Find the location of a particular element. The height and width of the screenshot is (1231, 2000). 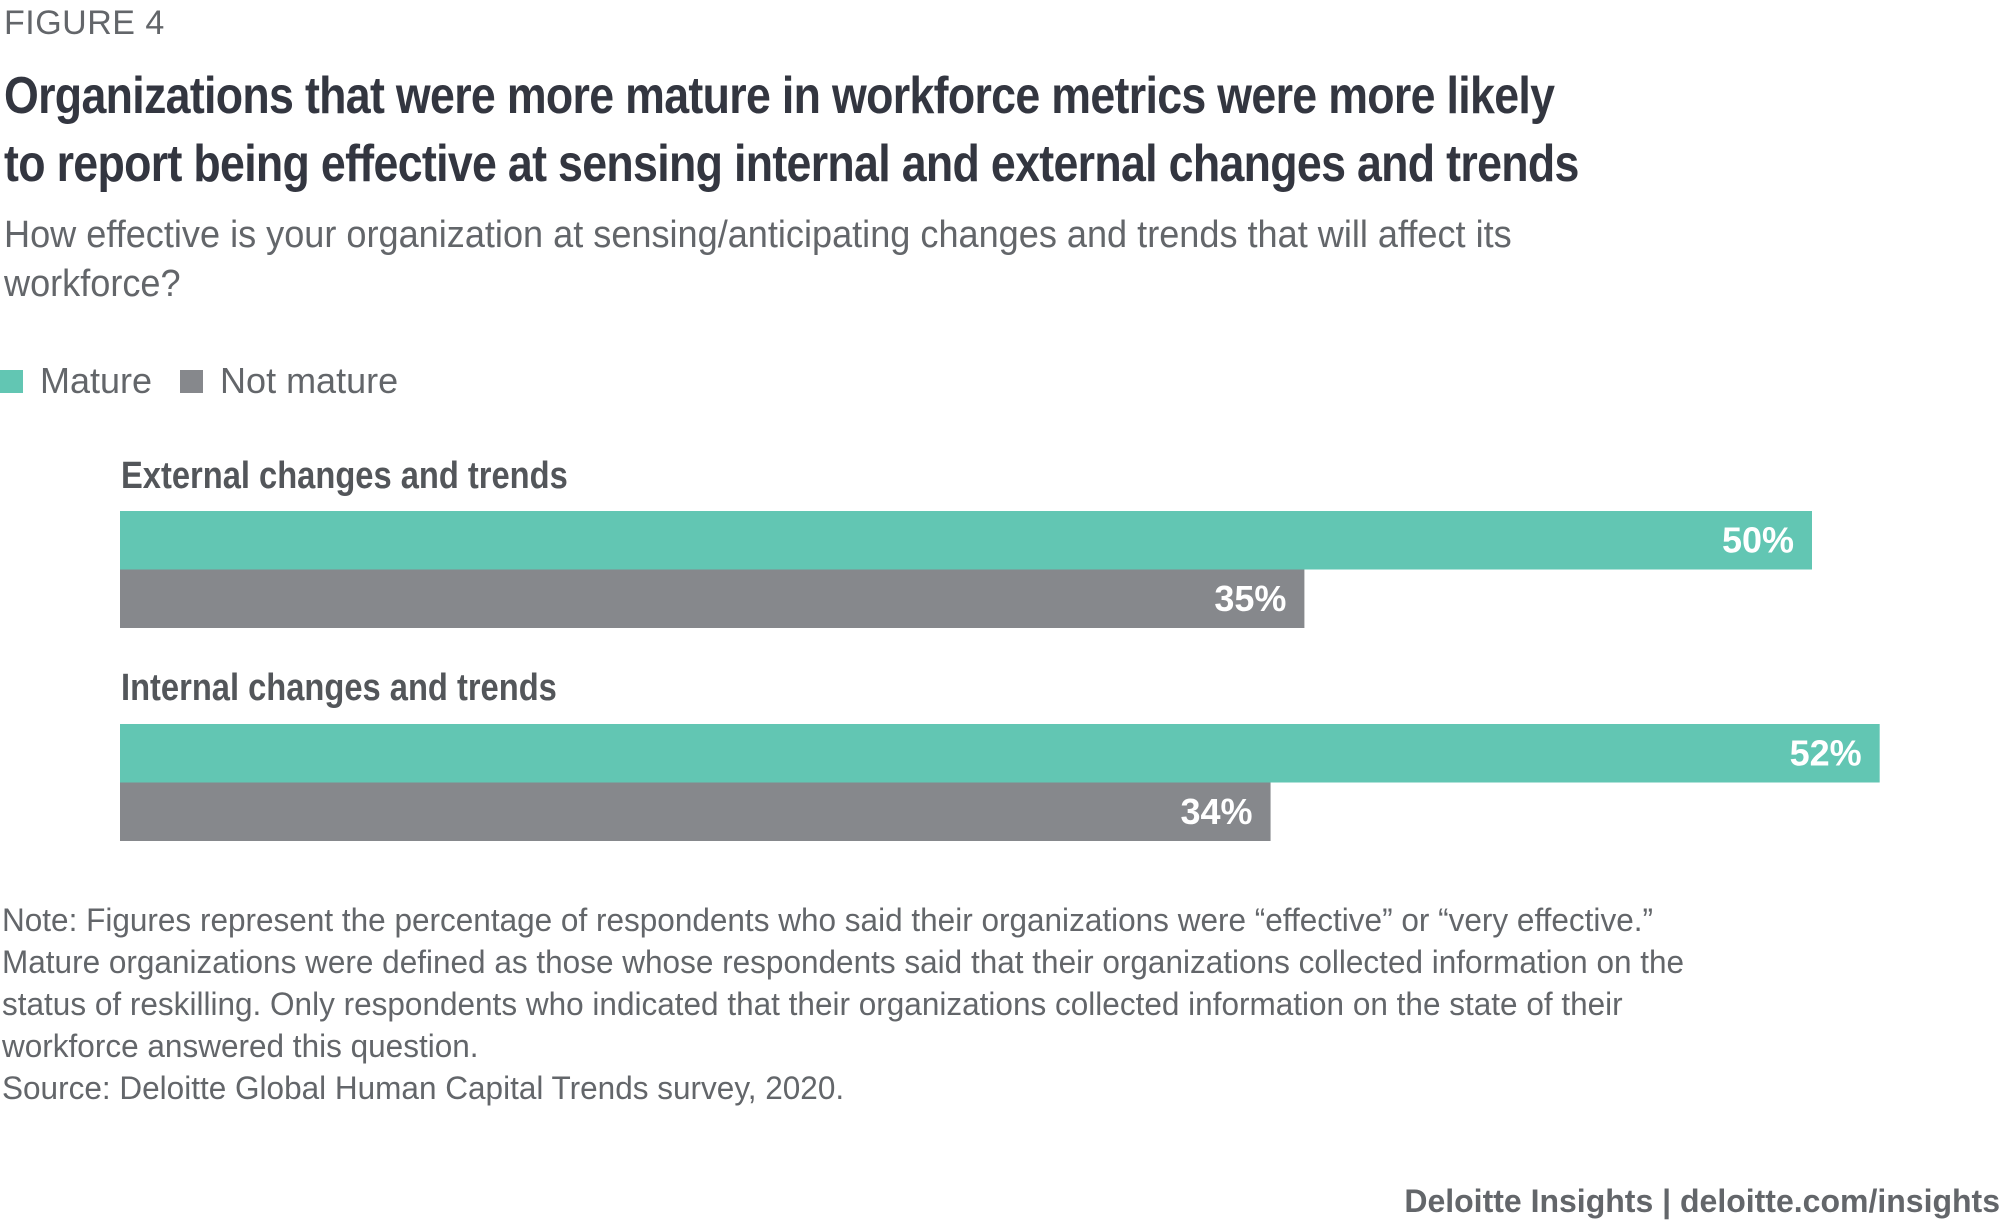

data-label-mature-external: 50% is located at coordinates (1758, 539).